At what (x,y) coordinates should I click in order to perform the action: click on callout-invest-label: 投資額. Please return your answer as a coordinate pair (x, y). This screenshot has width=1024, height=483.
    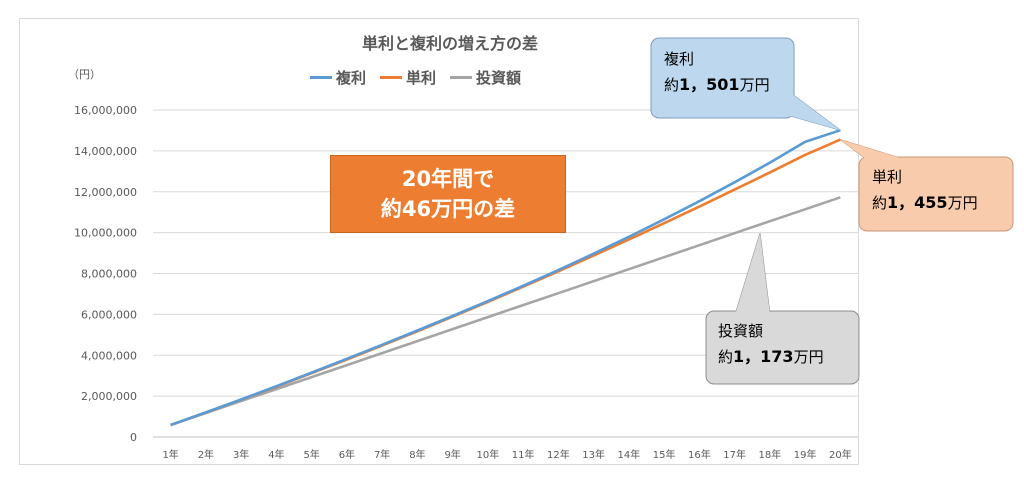
    Looking at the image, I should click on (741, 331).